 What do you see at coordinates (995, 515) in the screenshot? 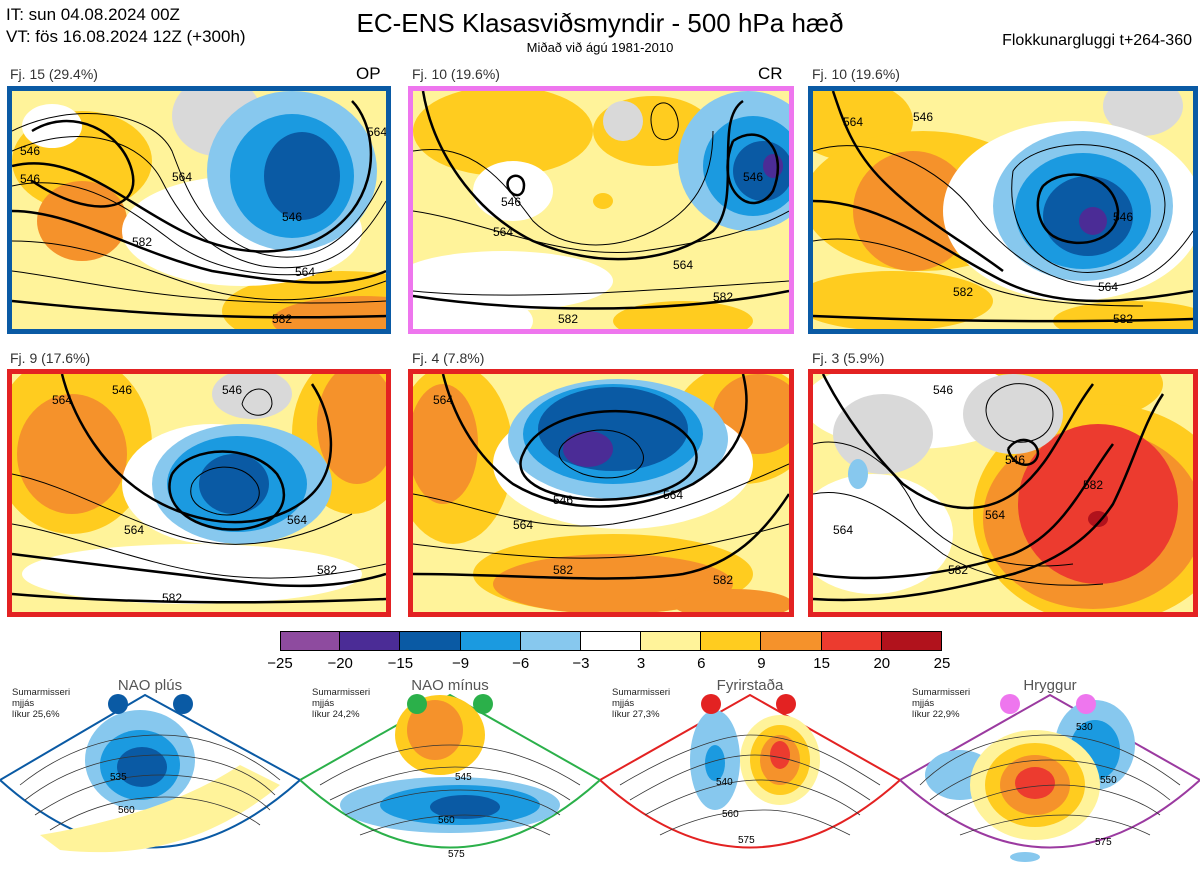
I see `panel-6-contour-3: 564` at bounding box center [995, 515].